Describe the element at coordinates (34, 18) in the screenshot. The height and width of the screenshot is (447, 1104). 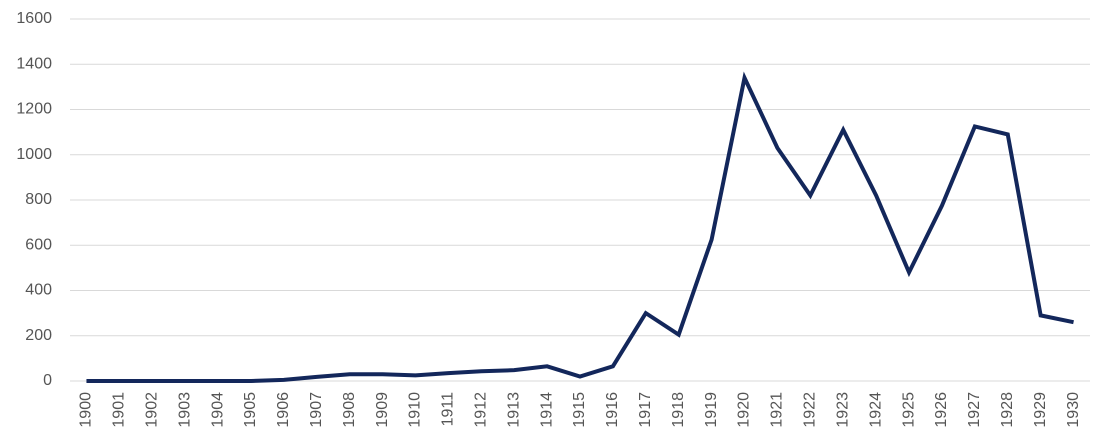
I see `y-tick-label: 1600` at that location.